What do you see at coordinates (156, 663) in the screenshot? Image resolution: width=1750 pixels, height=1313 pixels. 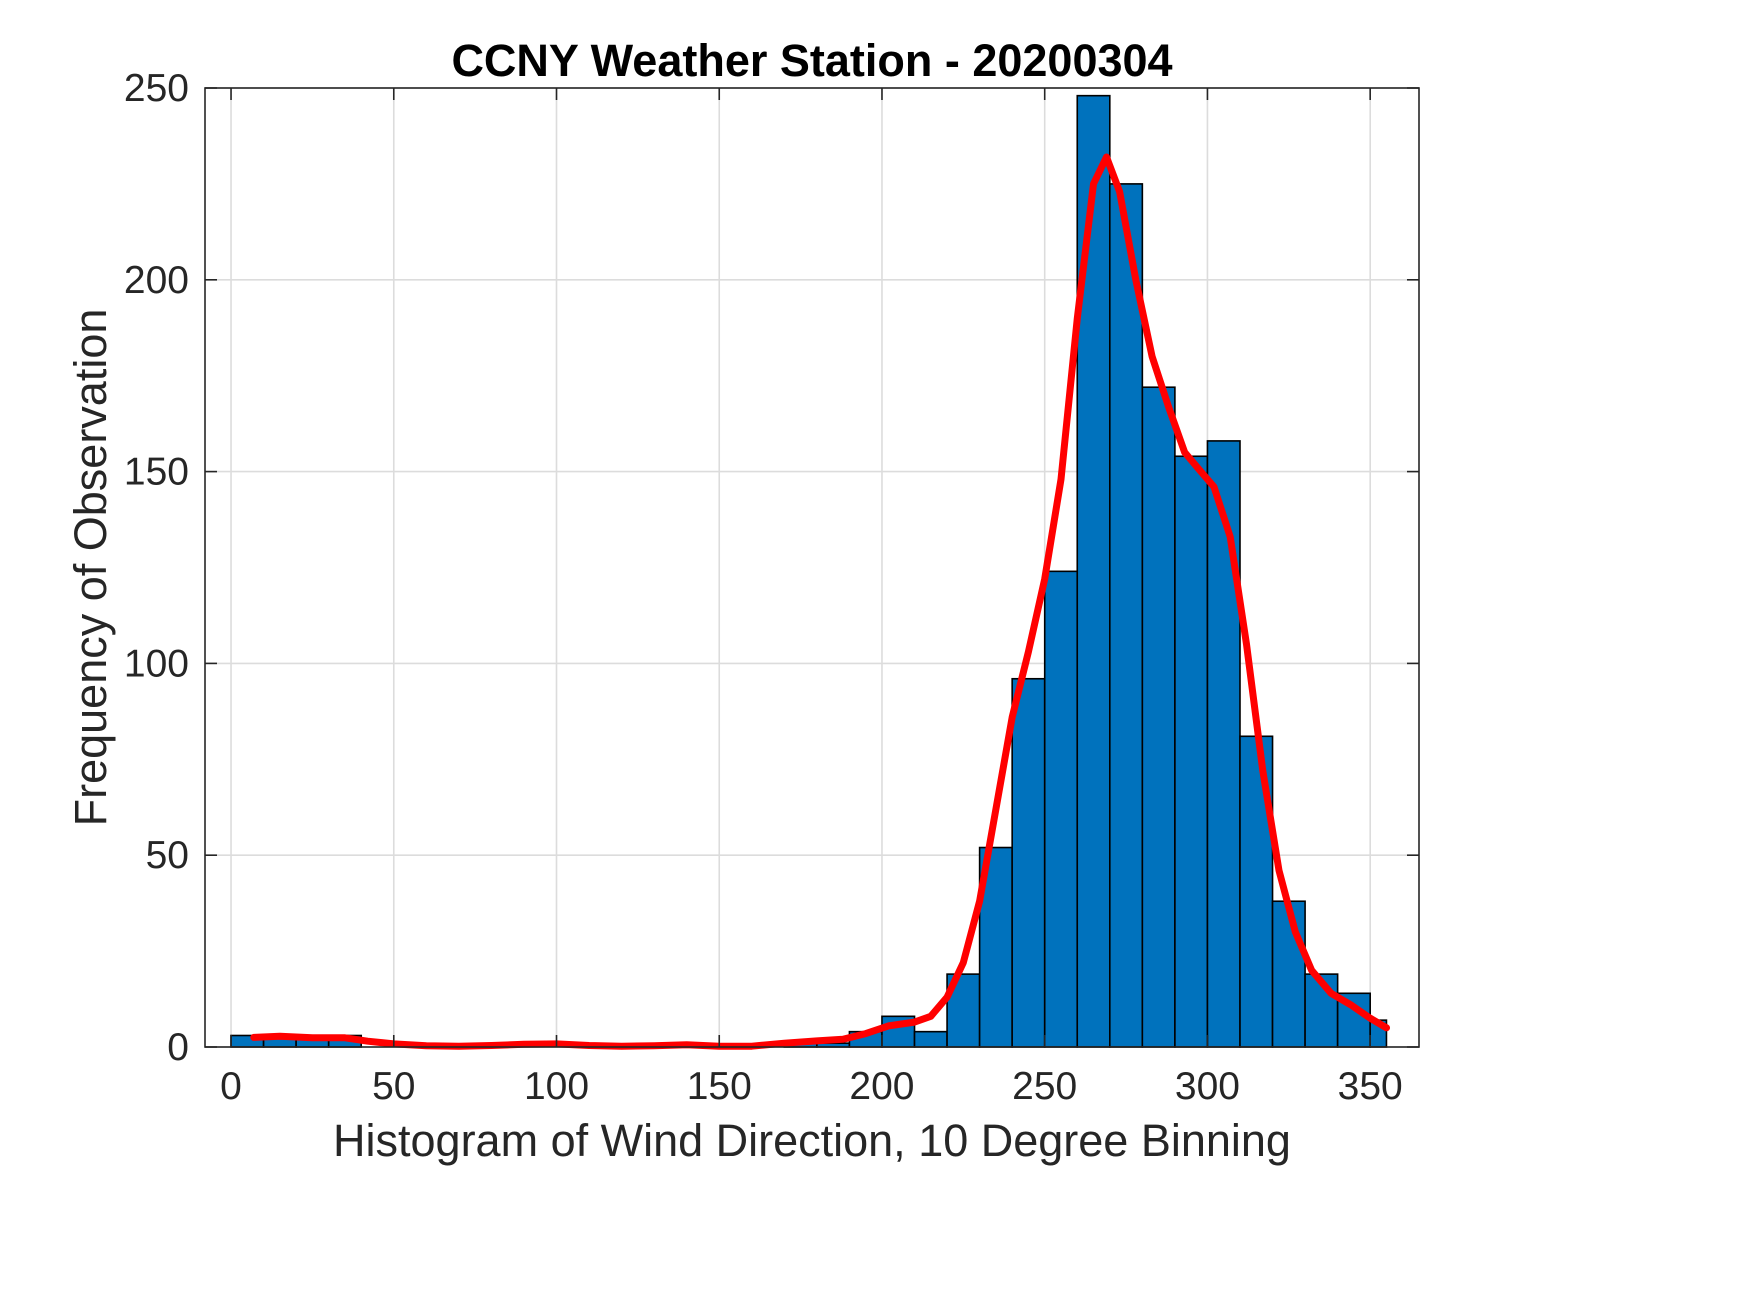 I see `y-tick-label: 100` at bounding box center [156, 663].